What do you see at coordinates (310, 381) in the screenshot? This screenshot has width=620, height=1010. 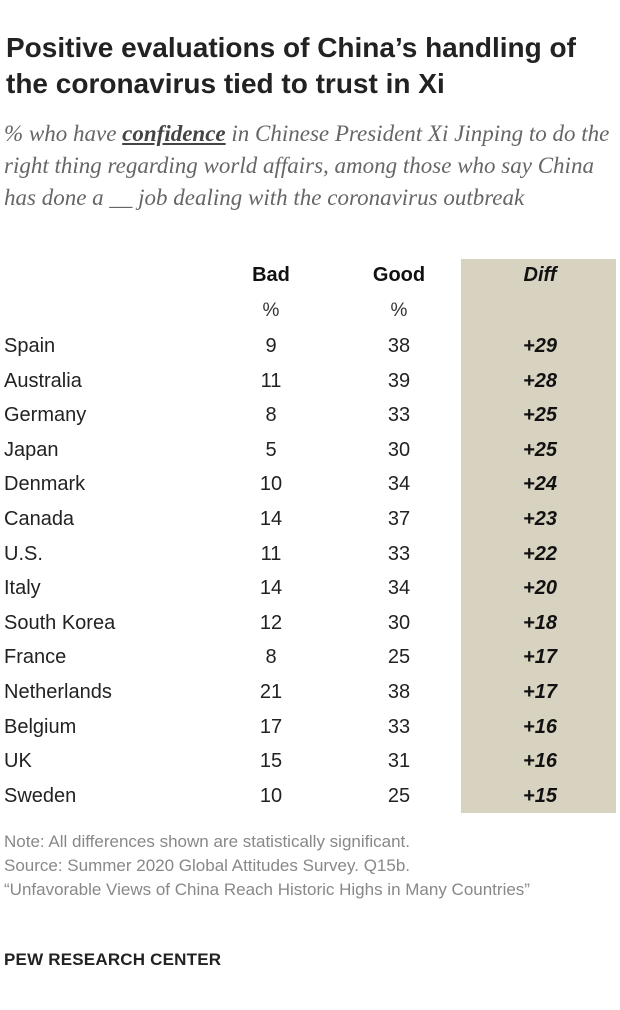 I see `table-row: Australia 11 39 +28` at bounding box center [310, 381].